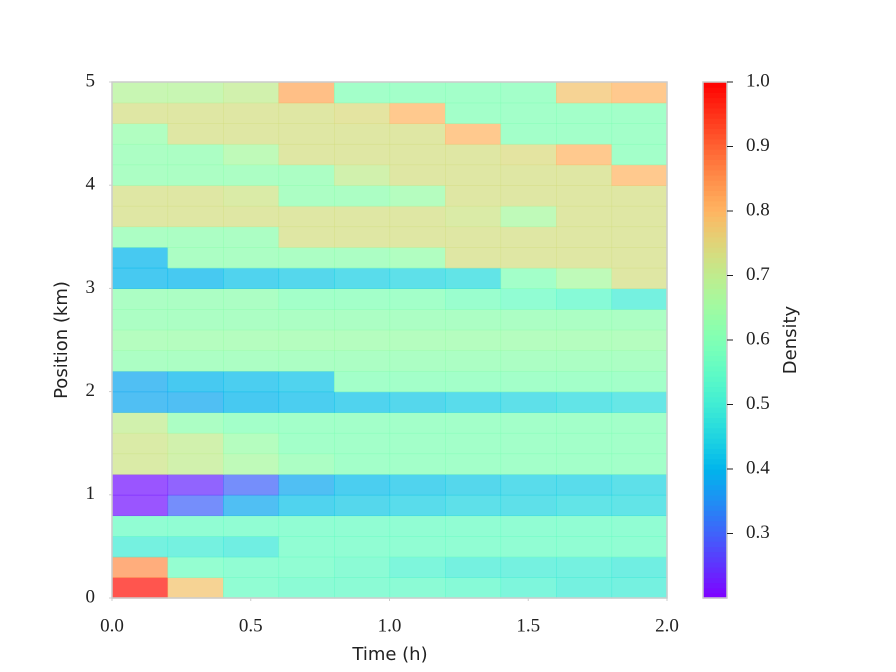  What do you see at coordinates (758, 467) in the screenshot?
I see `colorbar-tick-label: 0.4` at bounding box center [758, 467].